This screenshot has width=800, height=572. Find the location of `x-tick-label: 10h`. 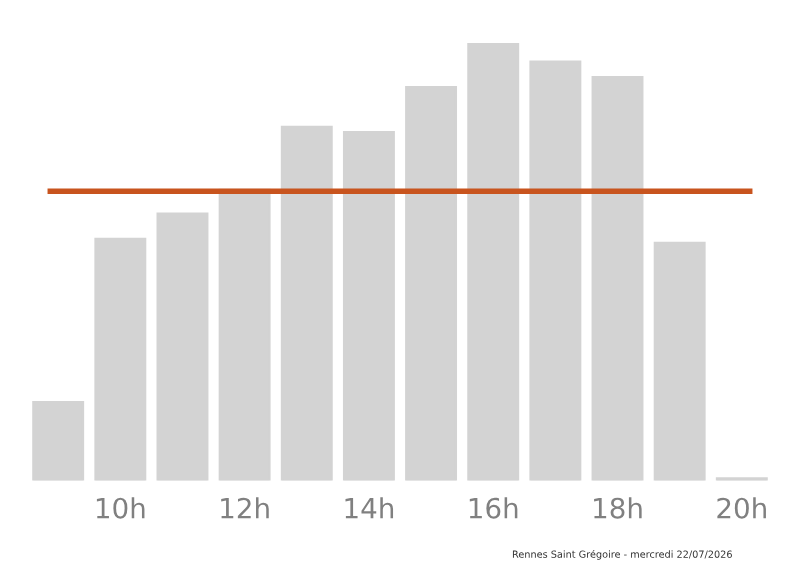

x-tick-label: 10h is located at coordinates (120, 508).